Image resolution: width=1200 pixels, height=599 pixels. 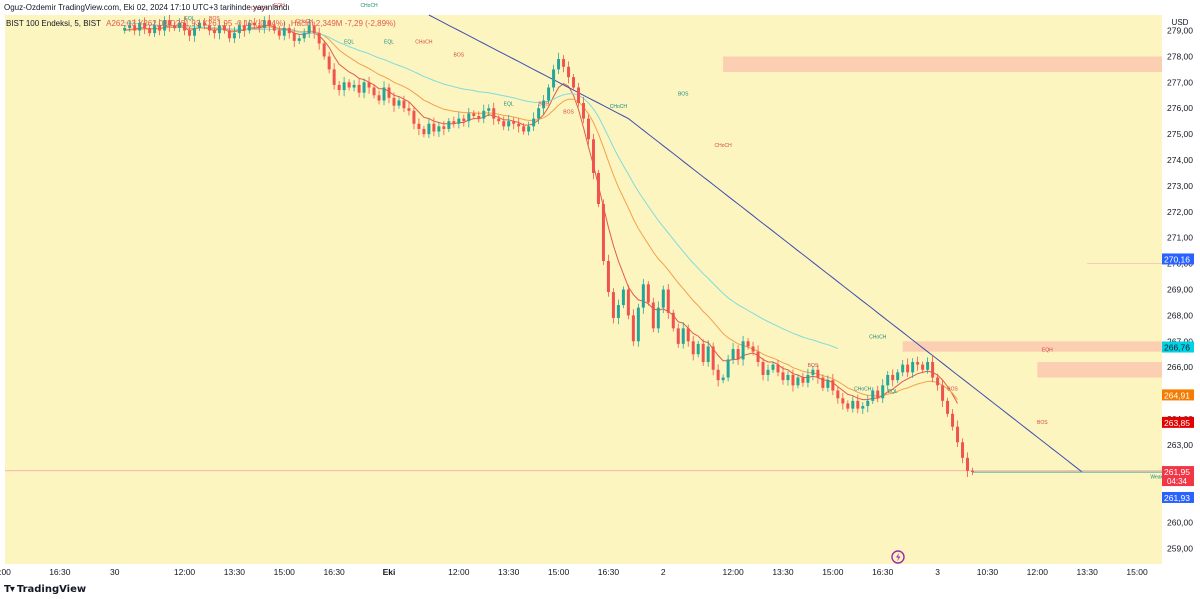 I want to click on tradingview-logo: T▾ TradingView, so click(x=45, y=589).